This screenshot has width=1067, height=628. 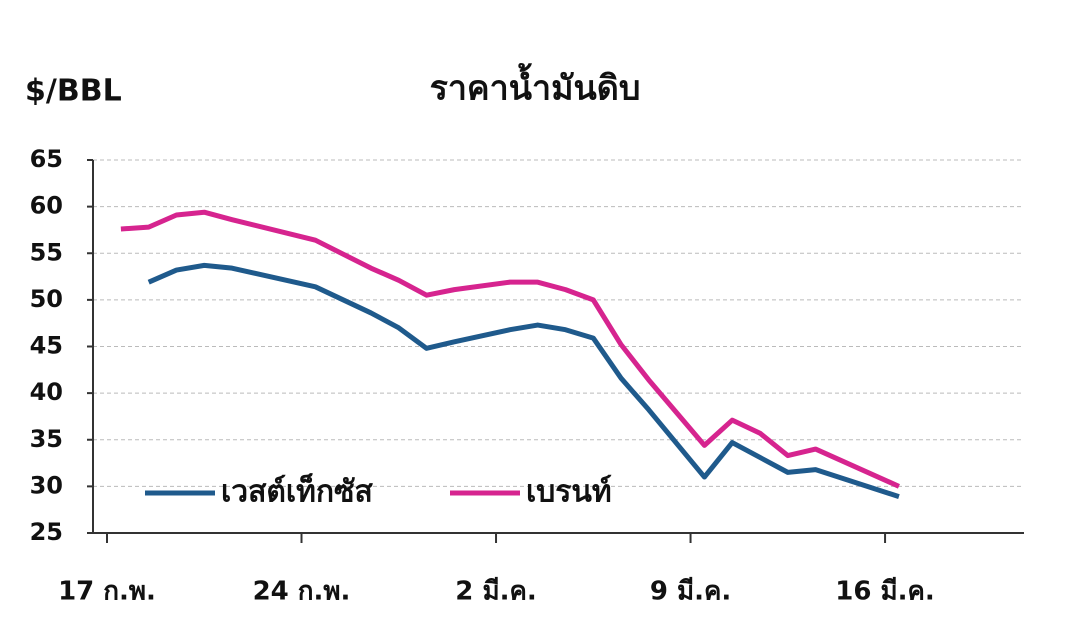 What do you see at coordinates (495, 592) in the screenshot?
I see `x-tick-label: 2 มี.ค.` at bounding box center [495, 592].